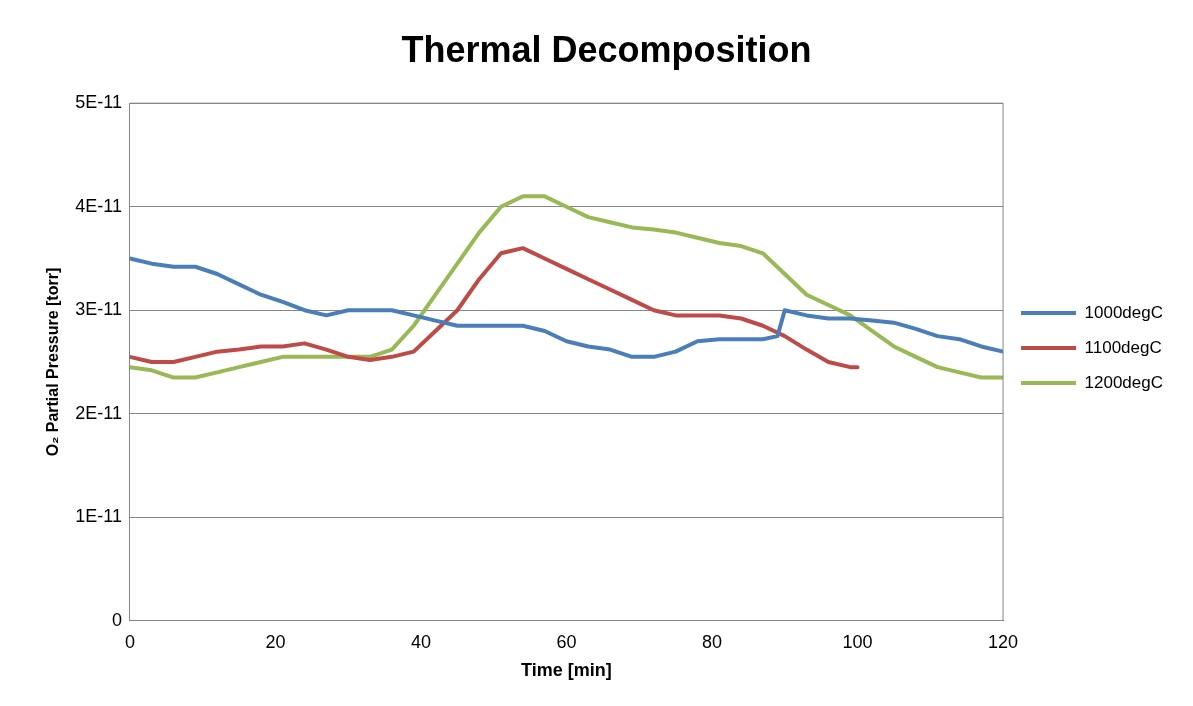 The height and width of the screenshot is (706, 1193). Describe the element at coordinates (1123, 347) in the screenshot. I see `legend-label: 1100degC` at that location.